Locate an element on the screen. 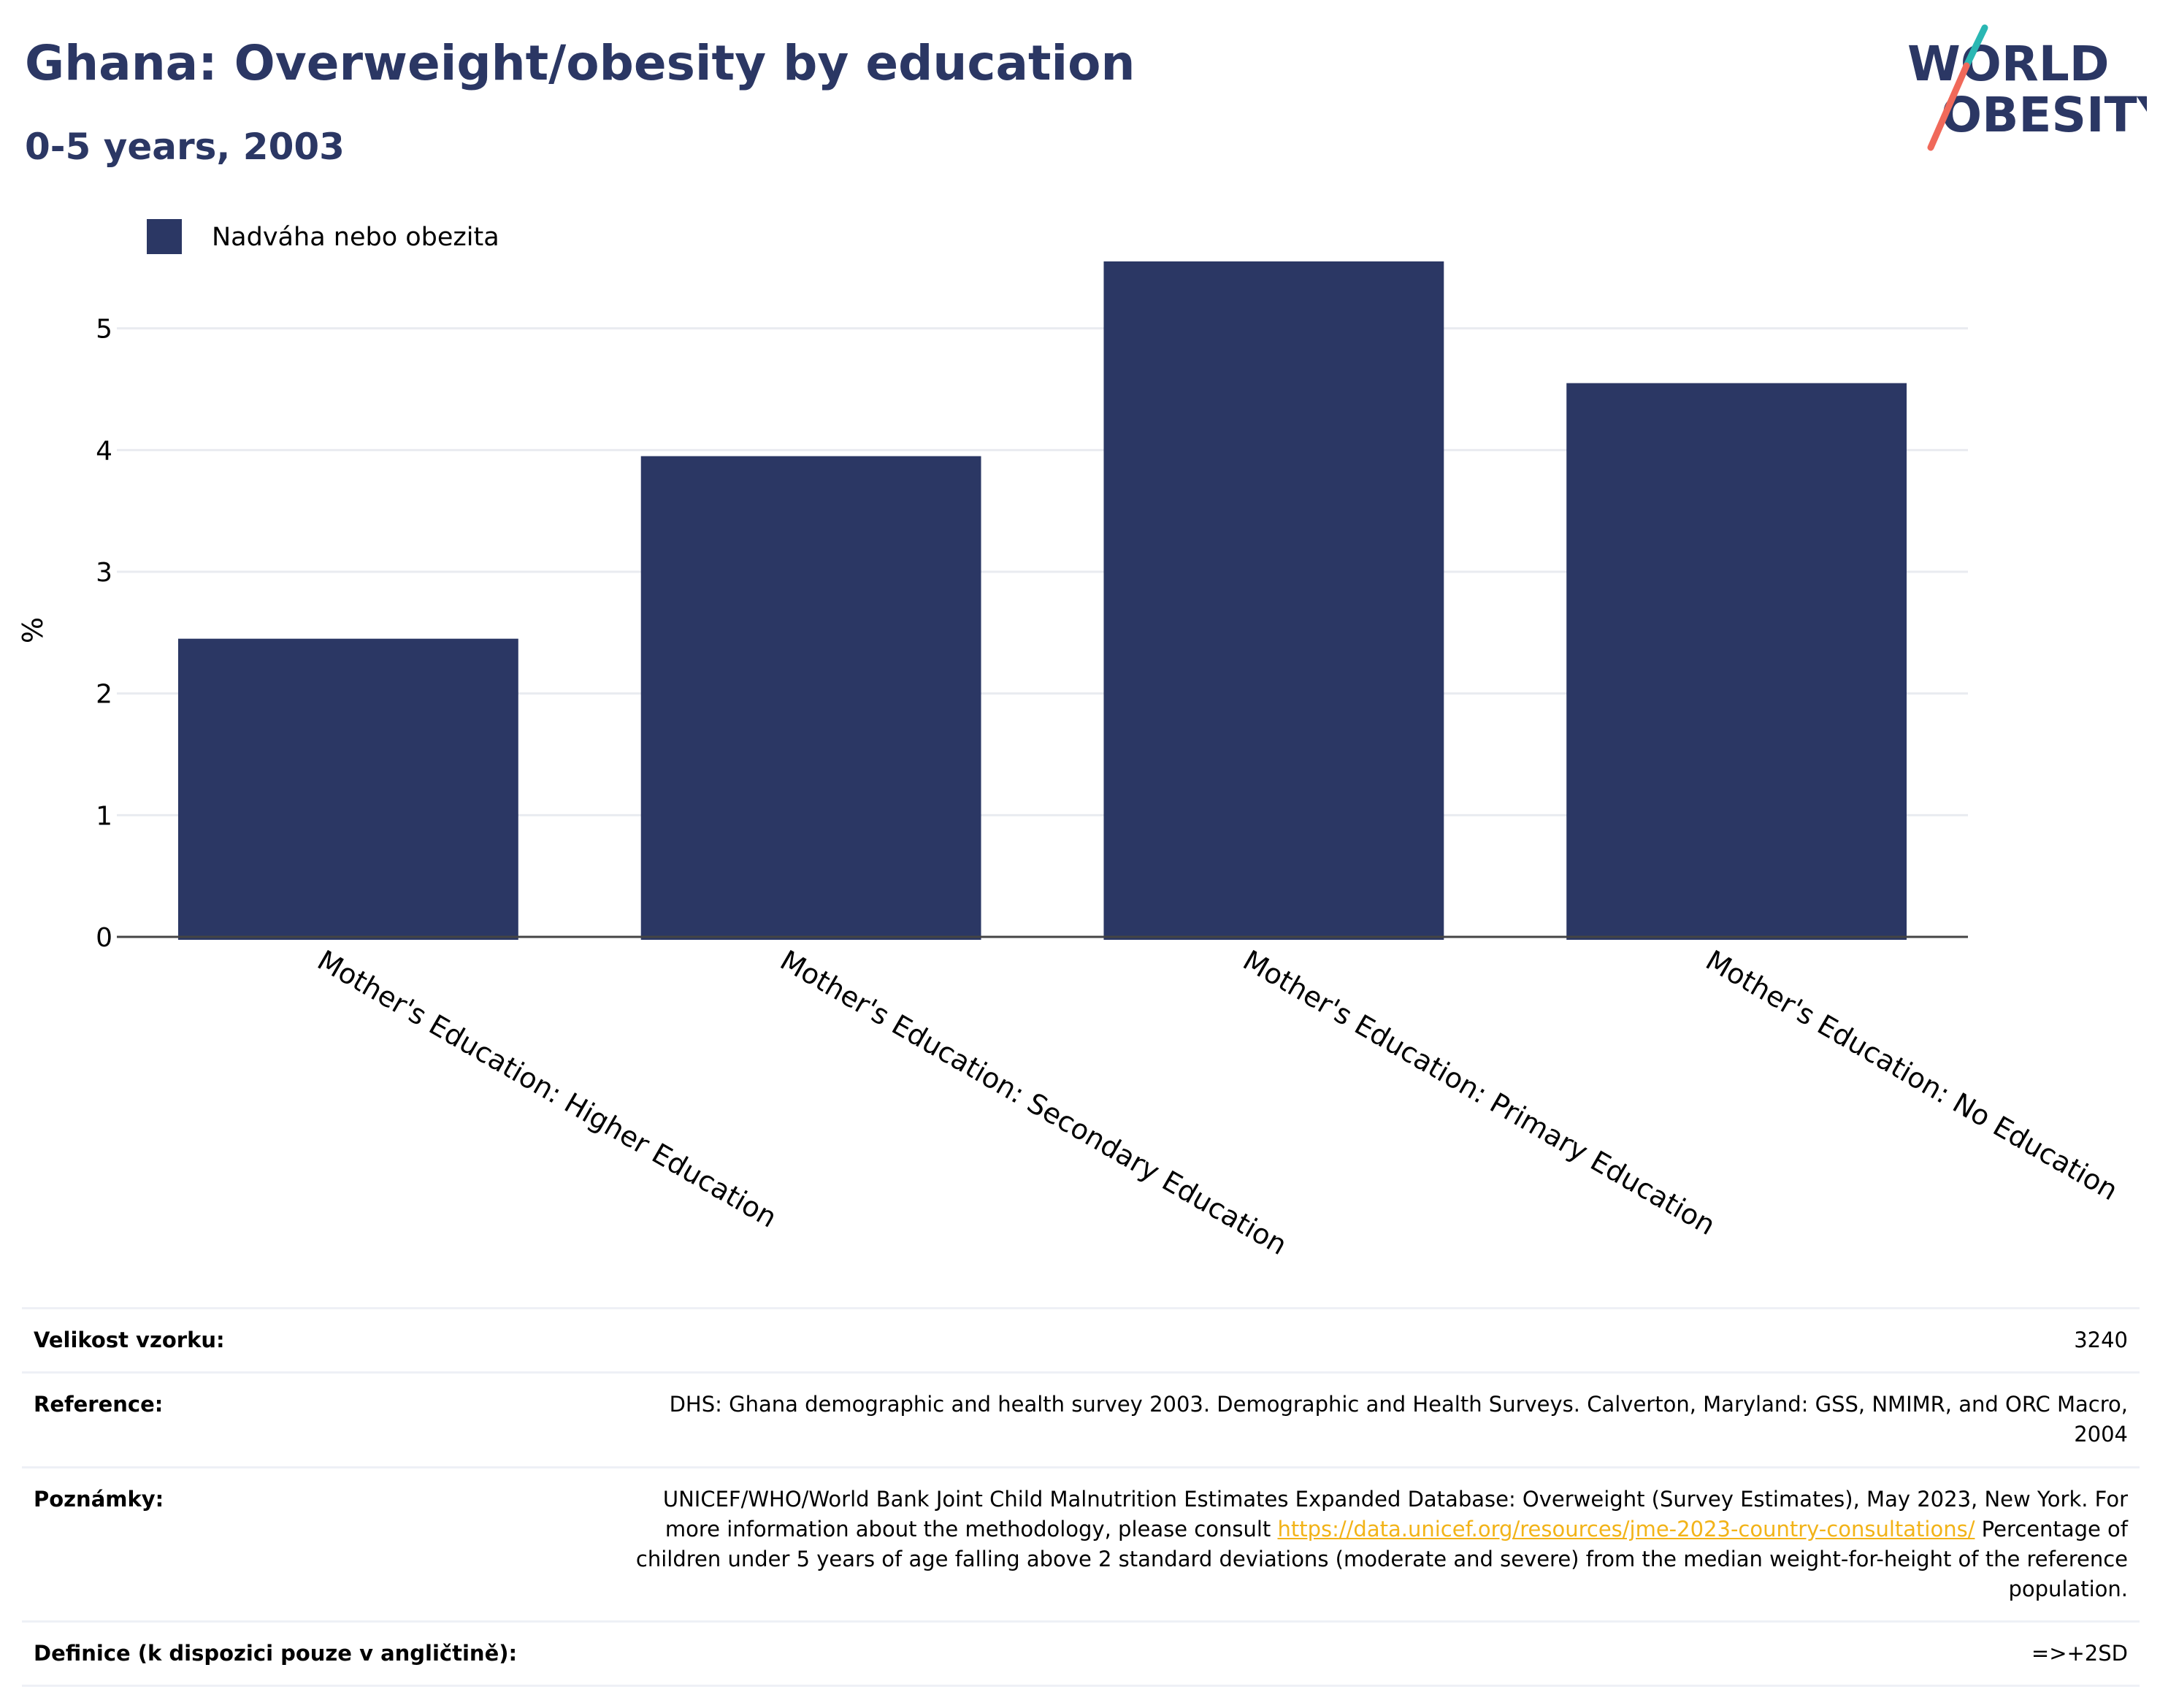 This screenshot has height=1708, width=2160. legend: Nadváha nebo obezita is located at coordinates (323, 236).